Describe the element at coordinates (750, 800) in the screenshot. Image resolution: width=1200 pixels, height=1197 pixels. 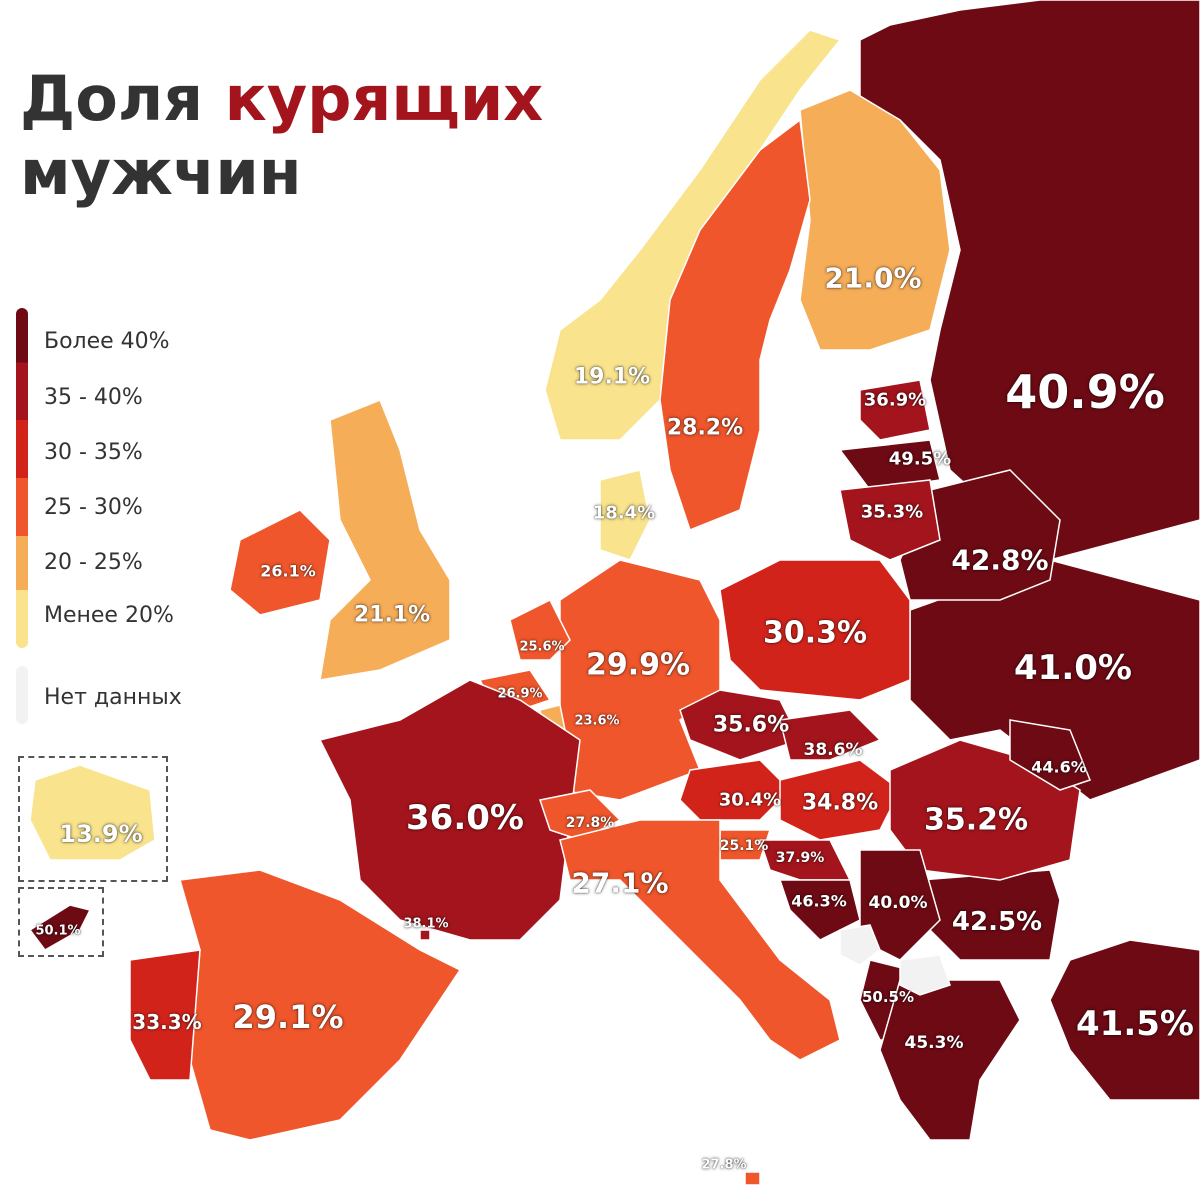
I see `austria-value-label: 30.4%` at that location.